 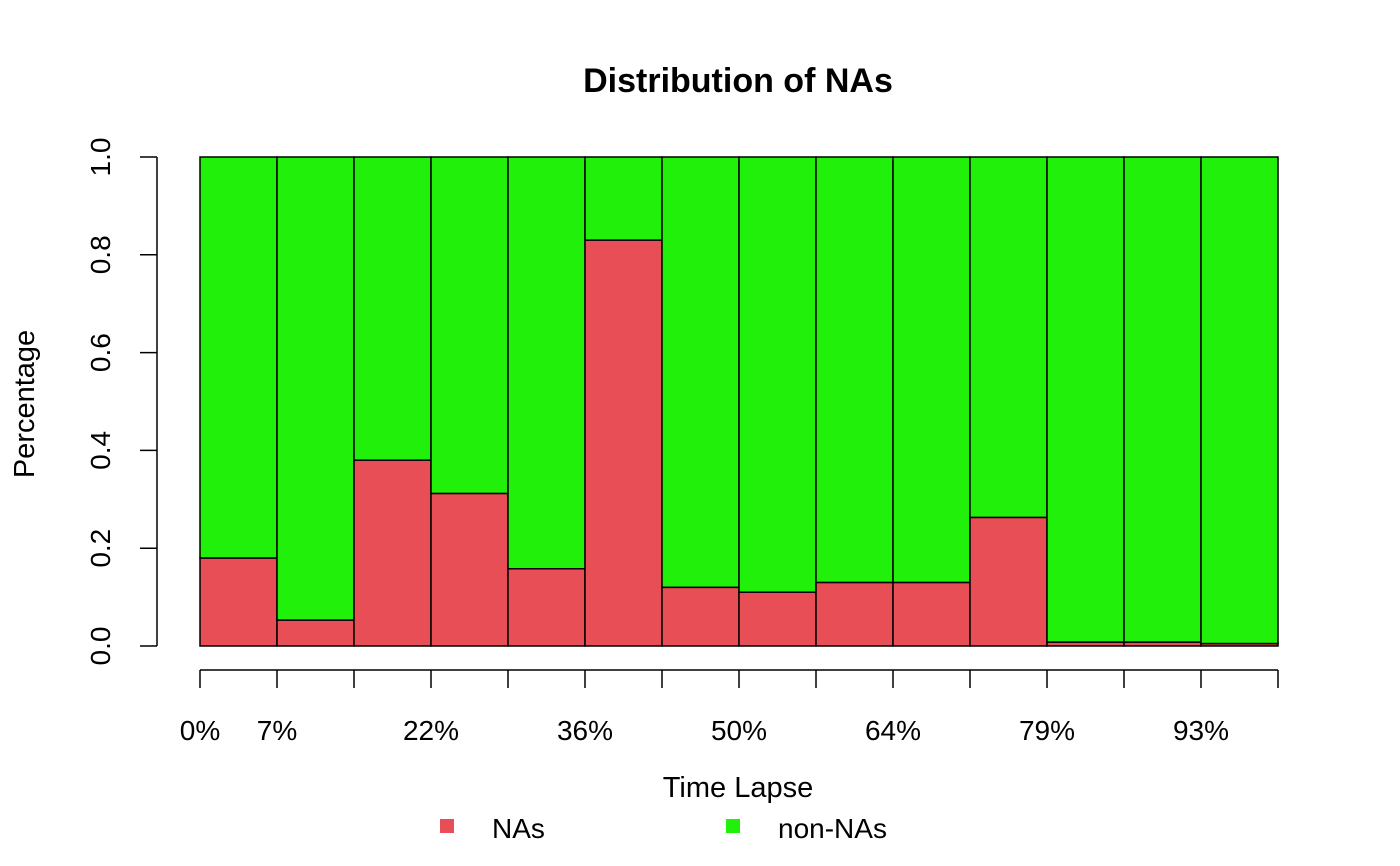 I want to click on x-tick-label: 64%, so click(x=893, y=730).